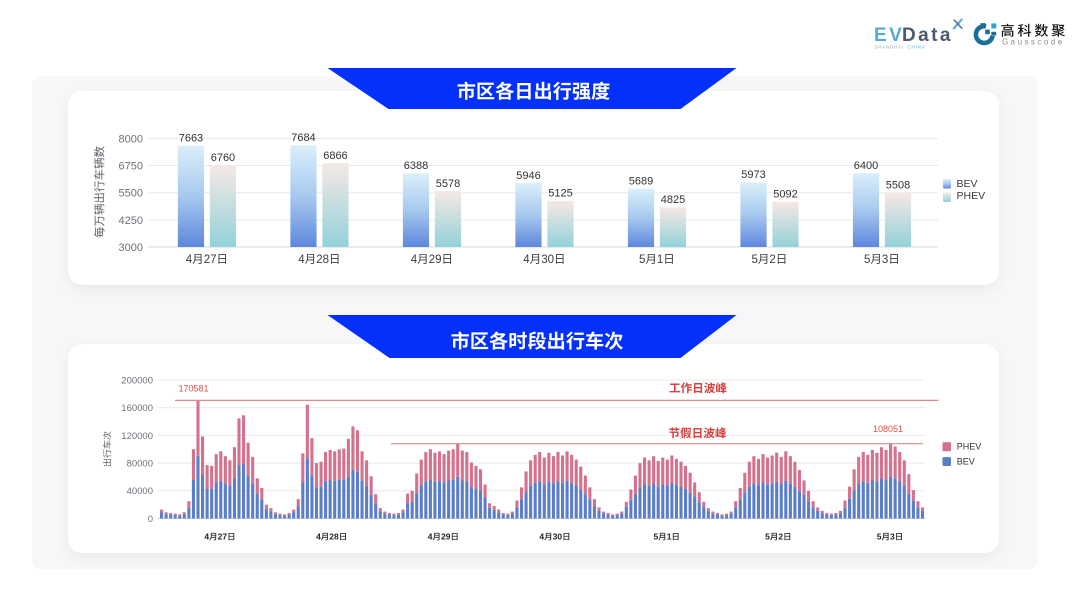  I want to click on svg-text: 6866, so click(335, 156).